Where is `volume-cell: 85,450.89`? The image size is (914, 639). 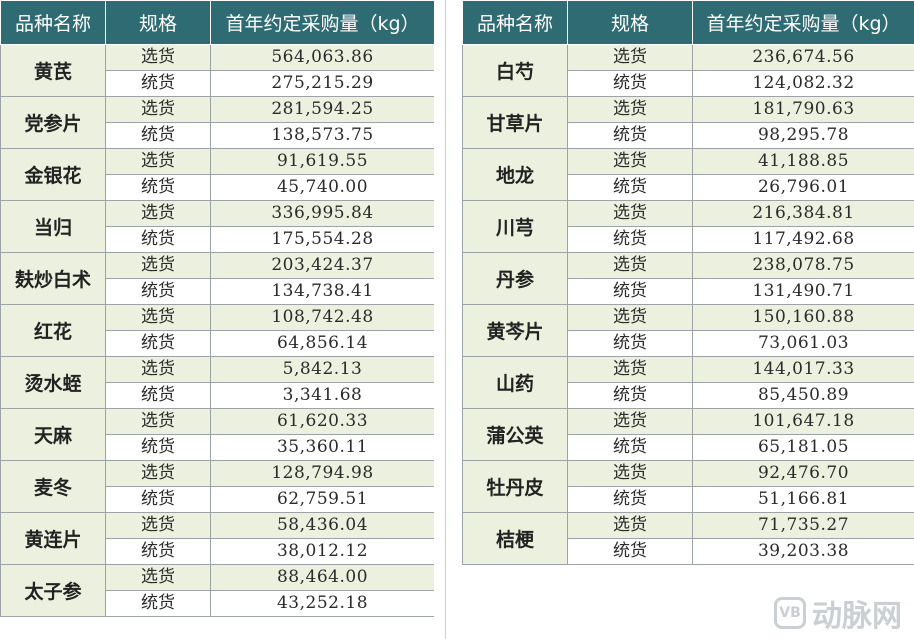
volume-cell: 85,450.89 is located at coordinates (803, 395).